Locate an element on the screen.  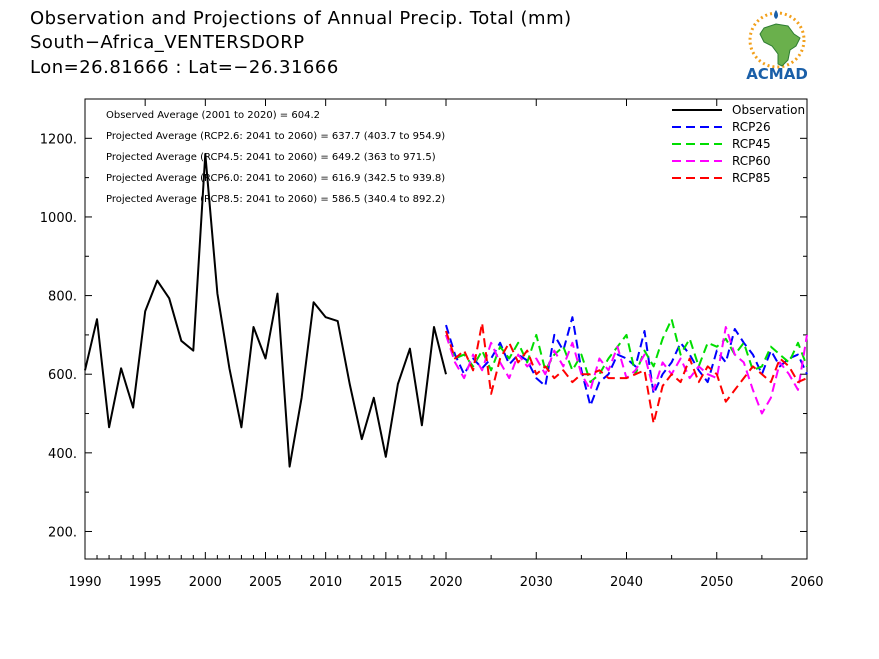
y-tick-label: 1000. is located at coordinates (58, 218).